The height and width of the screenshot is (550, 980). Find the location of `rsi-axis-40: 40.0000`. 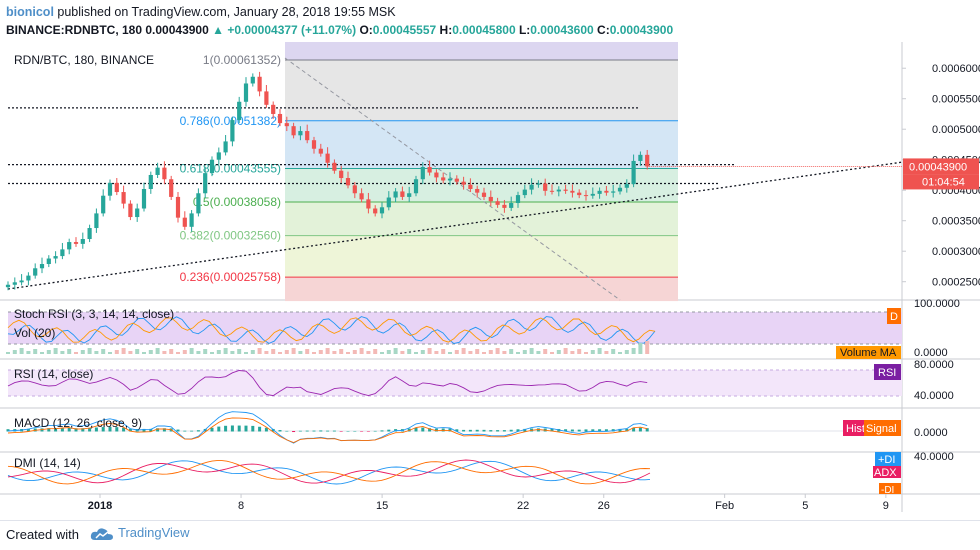

rsi-axis-40: 40.0000 is located at coordinates (934, 396).